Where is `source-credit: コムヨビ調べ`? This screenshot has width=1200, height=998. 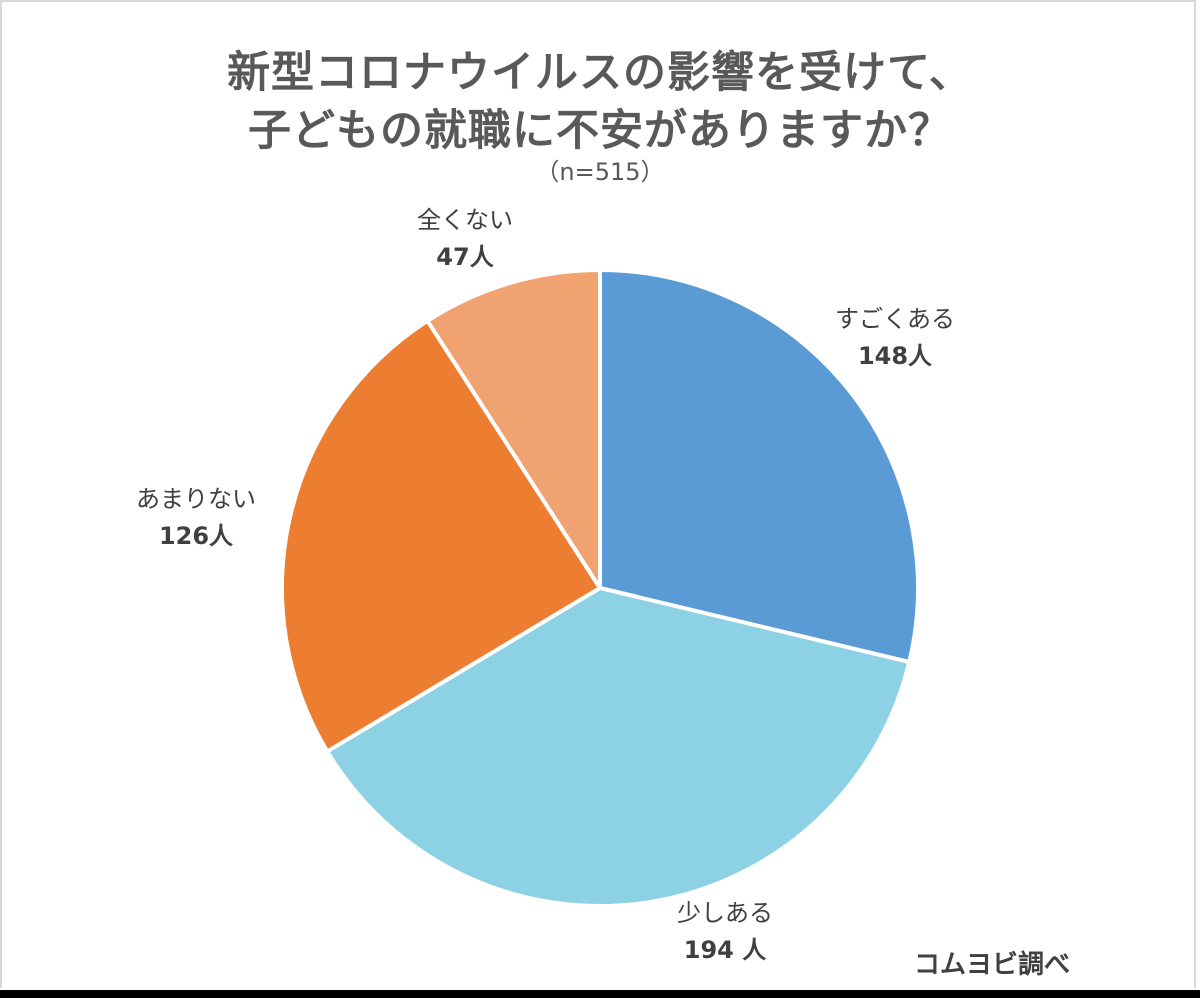 source-credit: コムヨビ調べ is located at coordinates (992, 965).